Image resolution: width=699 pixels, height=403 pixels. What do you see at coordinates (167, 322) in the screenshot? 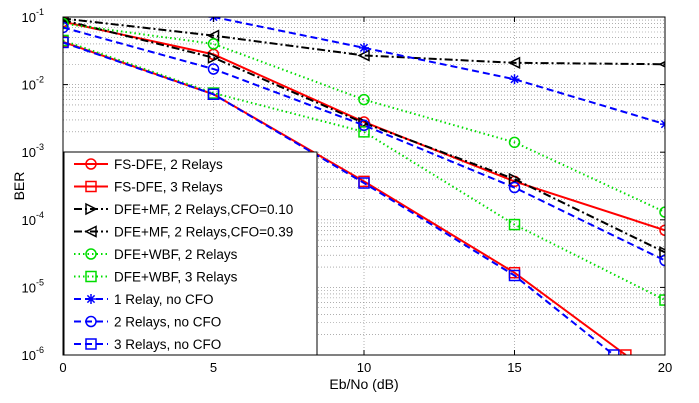
I see `legend-label: 2 Relays, no CFO` at bounding box center [167, 322].